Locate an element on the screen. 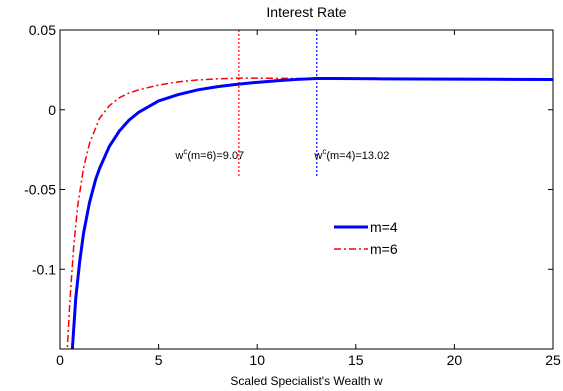 This screenshot has height=391, width=563. legend-box is located at coordinates (375, 238).